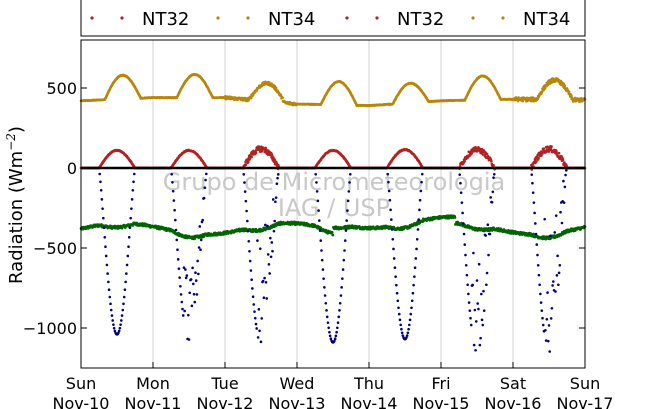 This screenshot has width=650, height=409. I want to click on watermark-line: IAG / USP, so click(334, 208).